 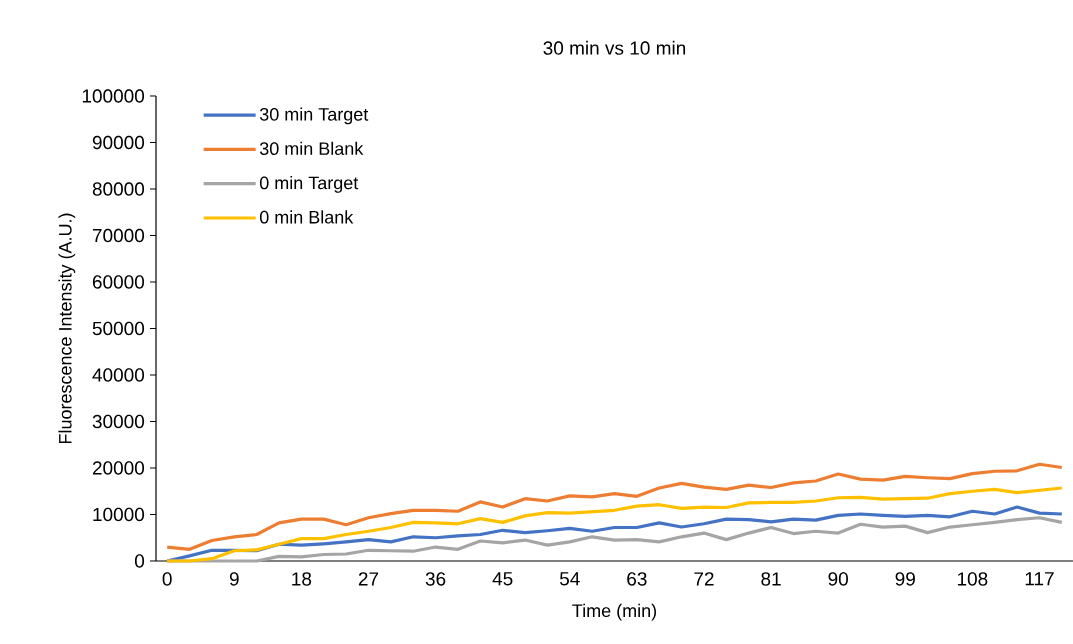 What do you see at coordinates (119, 514) in the screenshot?
I see `y-tick-label: 10000` at bounding box center [119, 514].